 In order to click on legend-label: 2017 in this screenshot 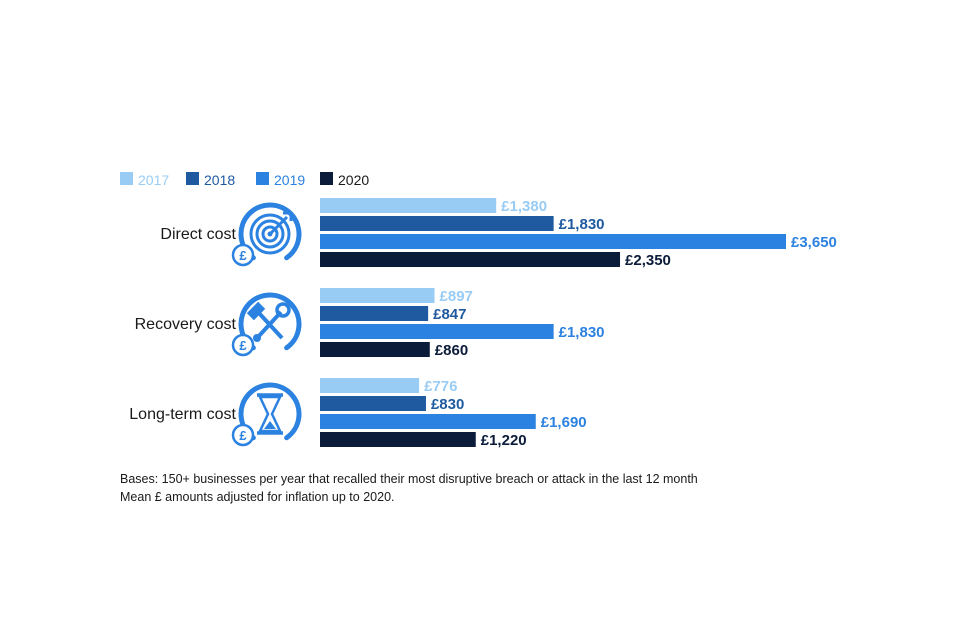, I will do `click(153, 180)`.